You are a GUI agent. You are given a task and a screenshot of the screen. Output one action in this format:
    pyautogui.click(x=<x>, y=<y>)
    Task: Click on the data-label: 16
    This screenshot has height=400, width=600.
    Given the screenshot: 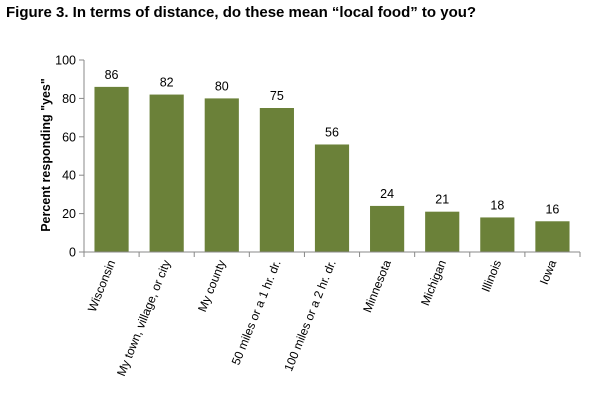 What is the action you would take?
    pyautogui.click(x=552, y=209)
    